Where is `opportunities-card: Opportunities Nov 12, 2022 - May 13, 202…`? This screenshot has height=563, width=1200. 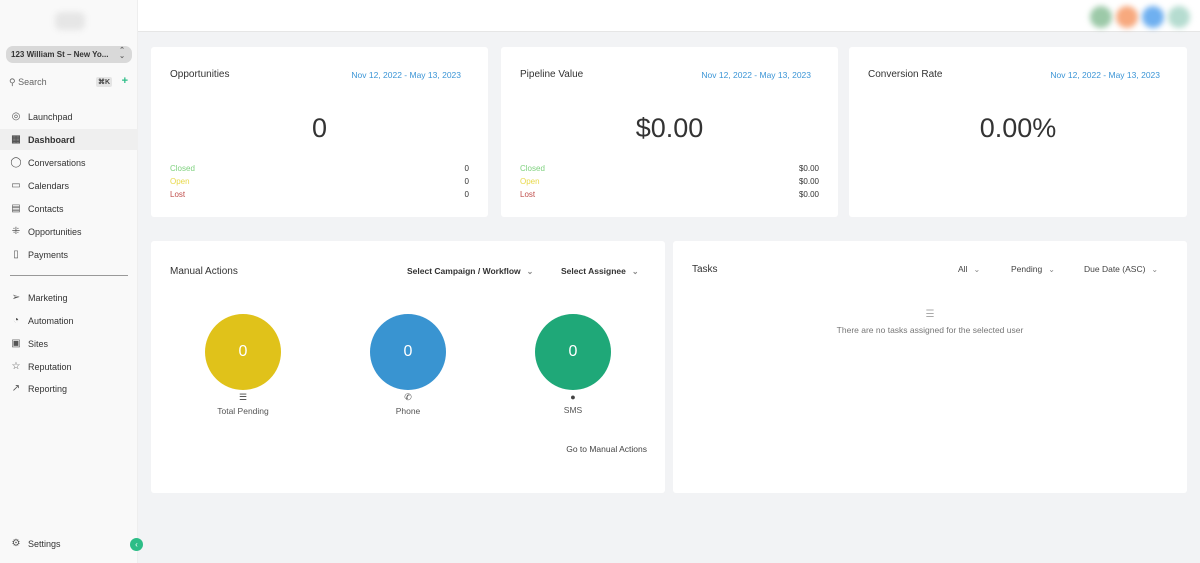
opportunities-card: Opportunities Nov 12, 2022 - May 13, 202… is located at coordinates (319, 132).